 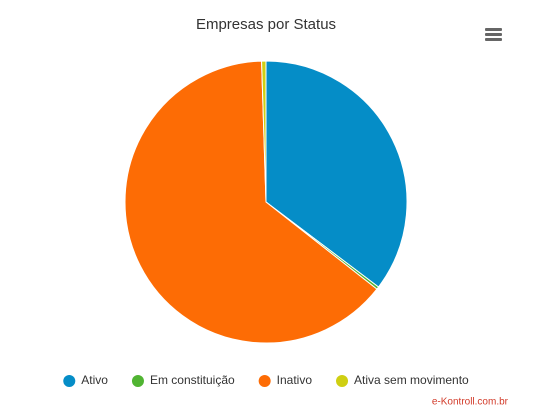 I want to click on legend-label: Ativo, so click(x=94, y=380).